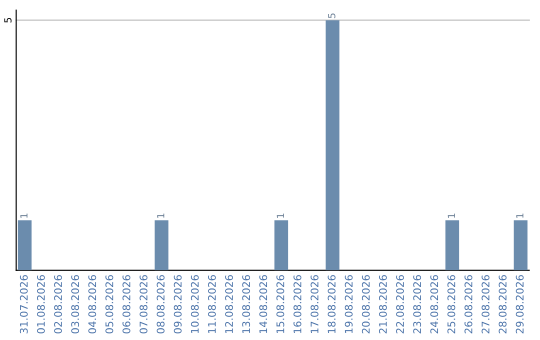 Image resolution: width=540 pixels, height=340 pixels. Describe the element at coordinates (75, 304) in the screenshot. I see `x-tick-label: 03.08.2026` at that location.